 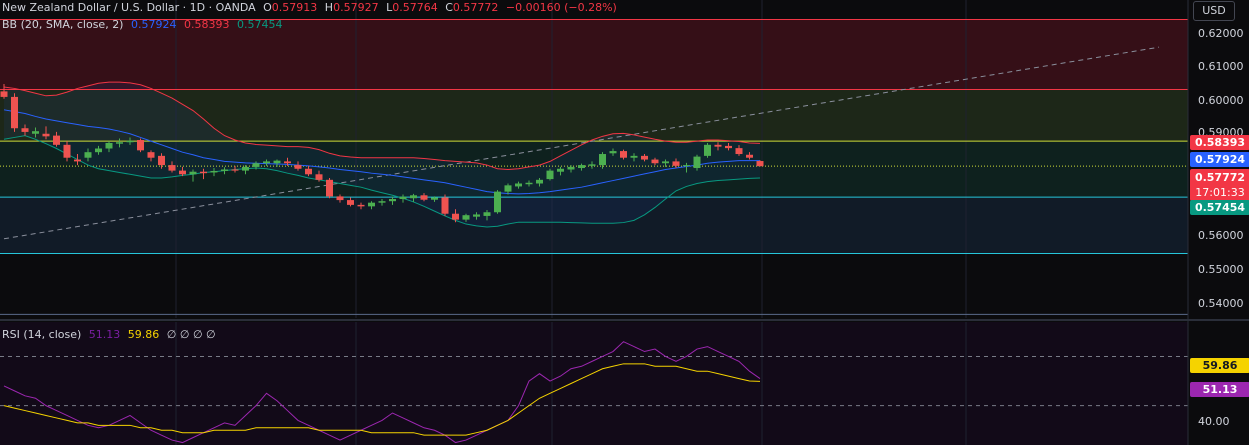 What do you see at coordinates (329, 7) in the screenshot?
I see `high-label: H` at bounding box center [329, 7].